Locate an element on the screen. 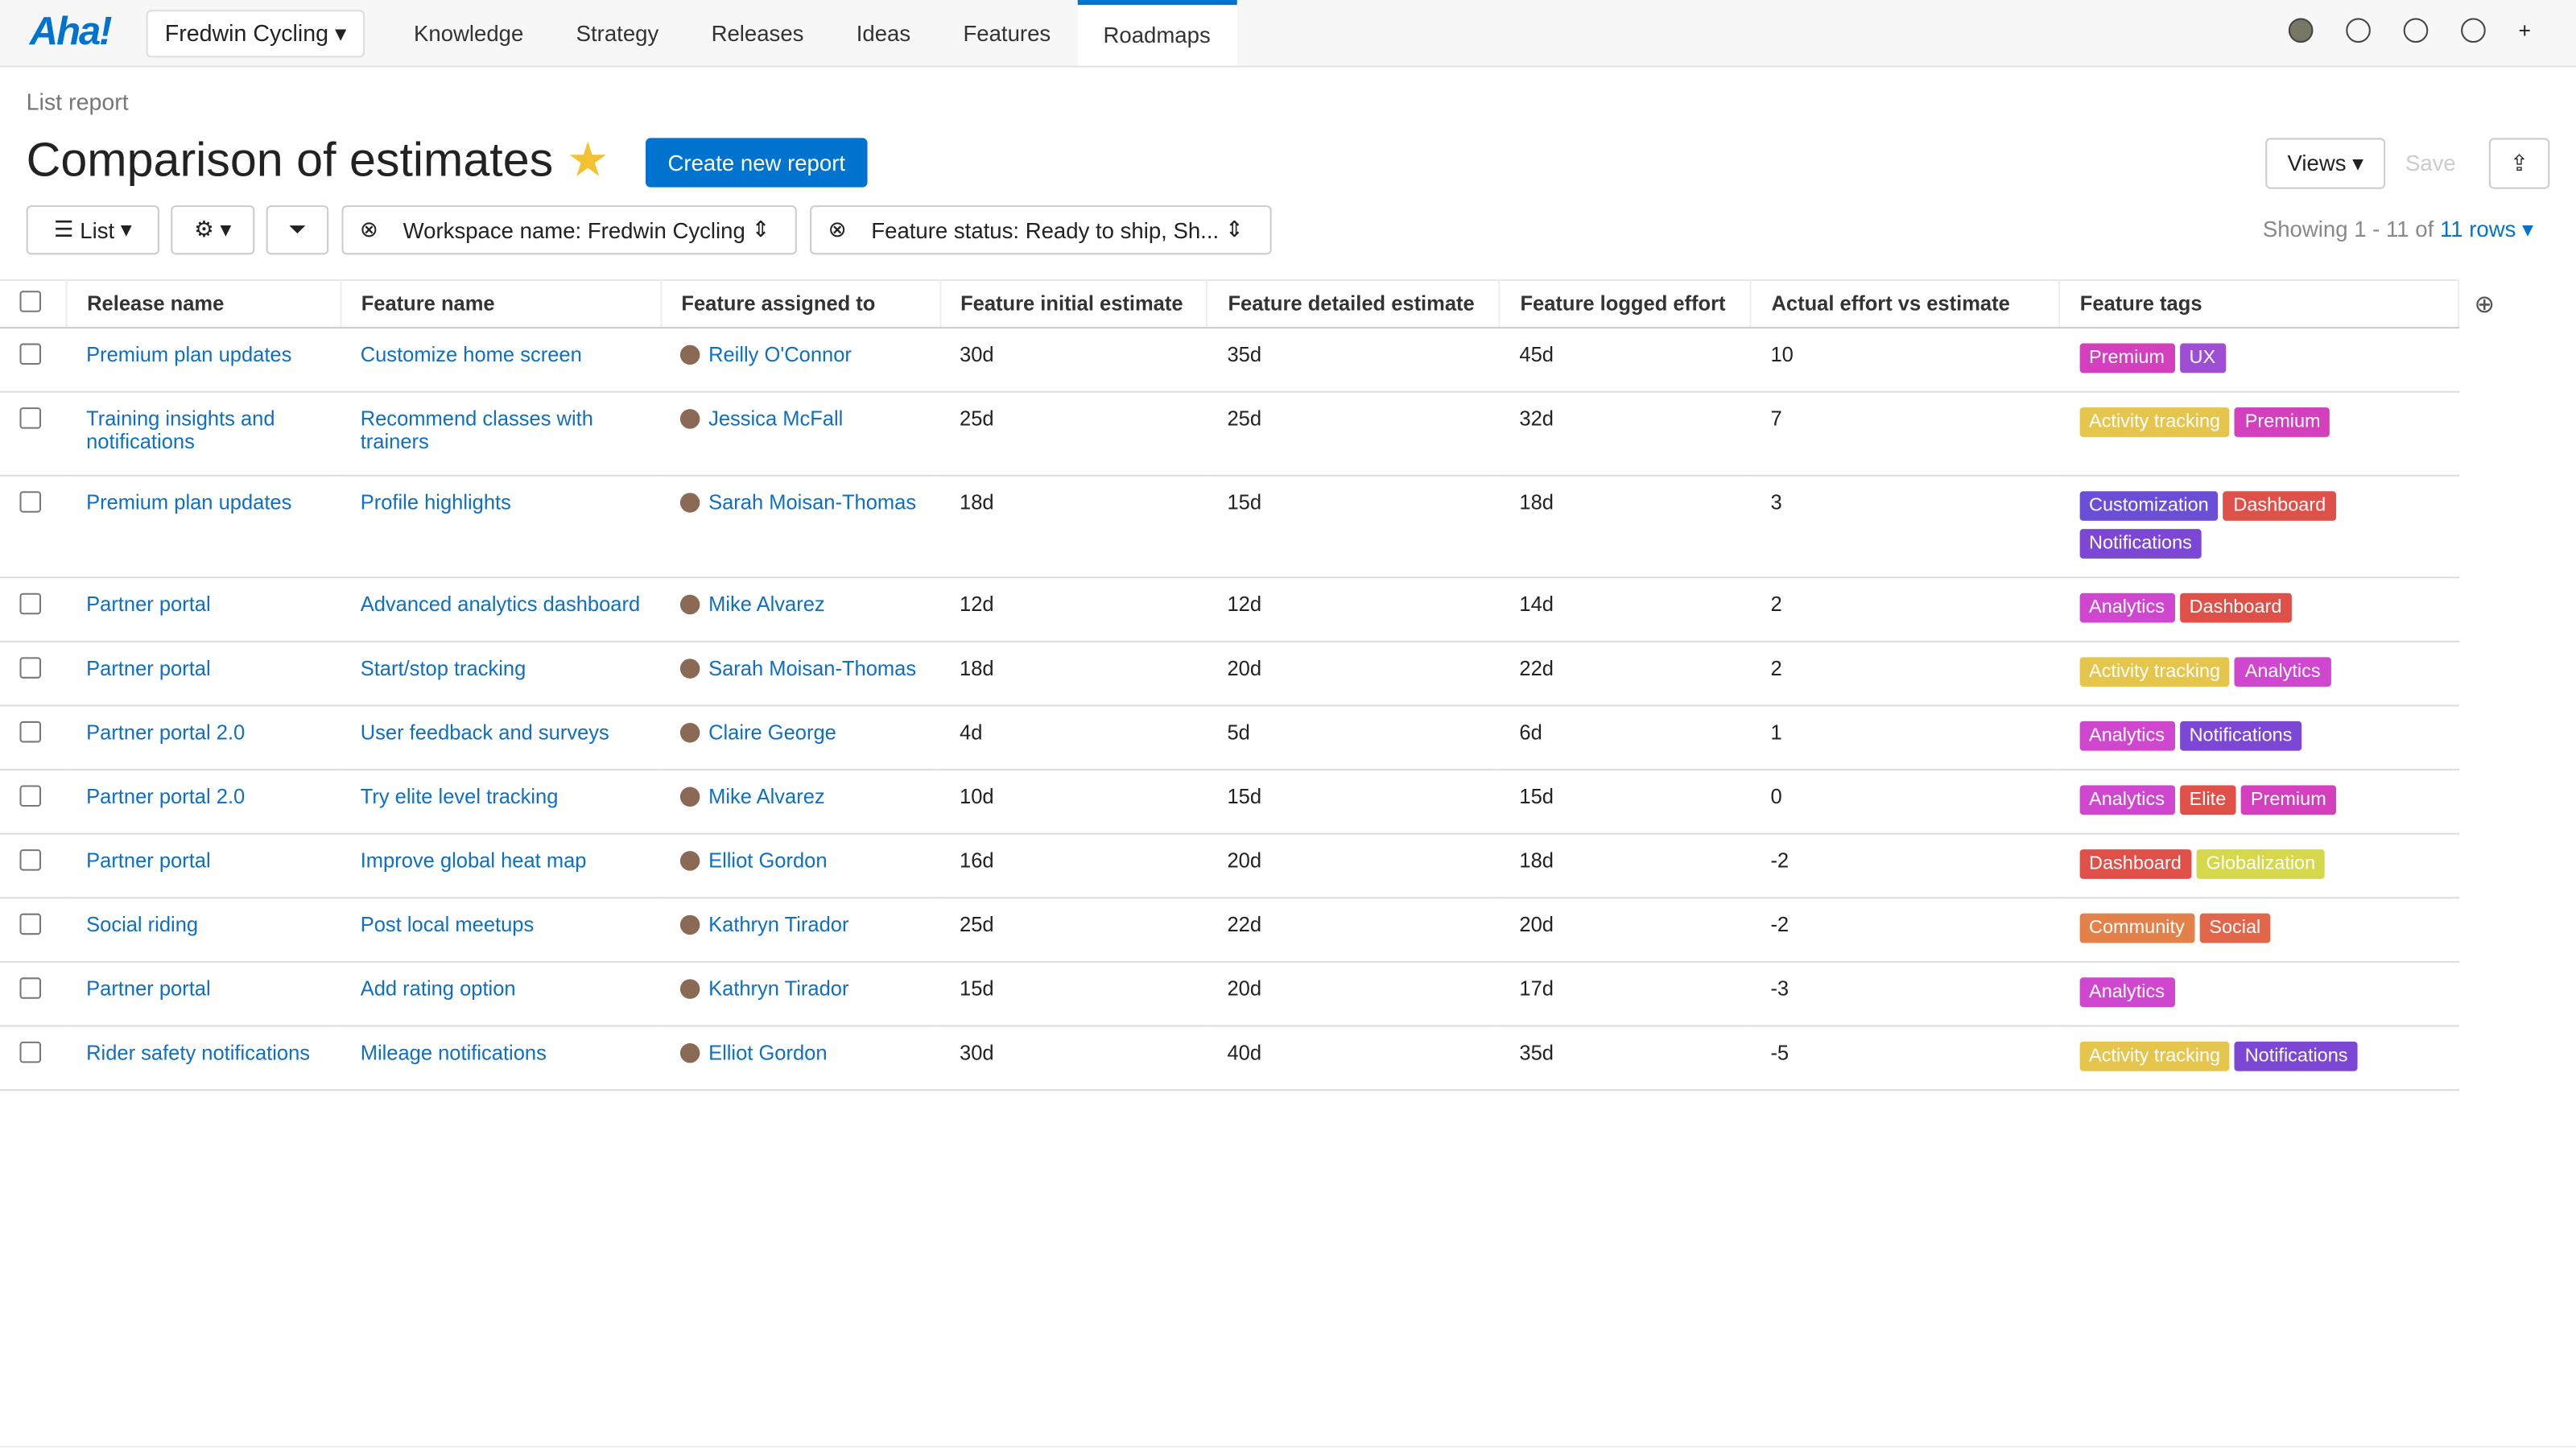 The height and width of the screenshot is (1449, 2576). feature-cell: Start/stop tracking is located at coordinates (501, 674).